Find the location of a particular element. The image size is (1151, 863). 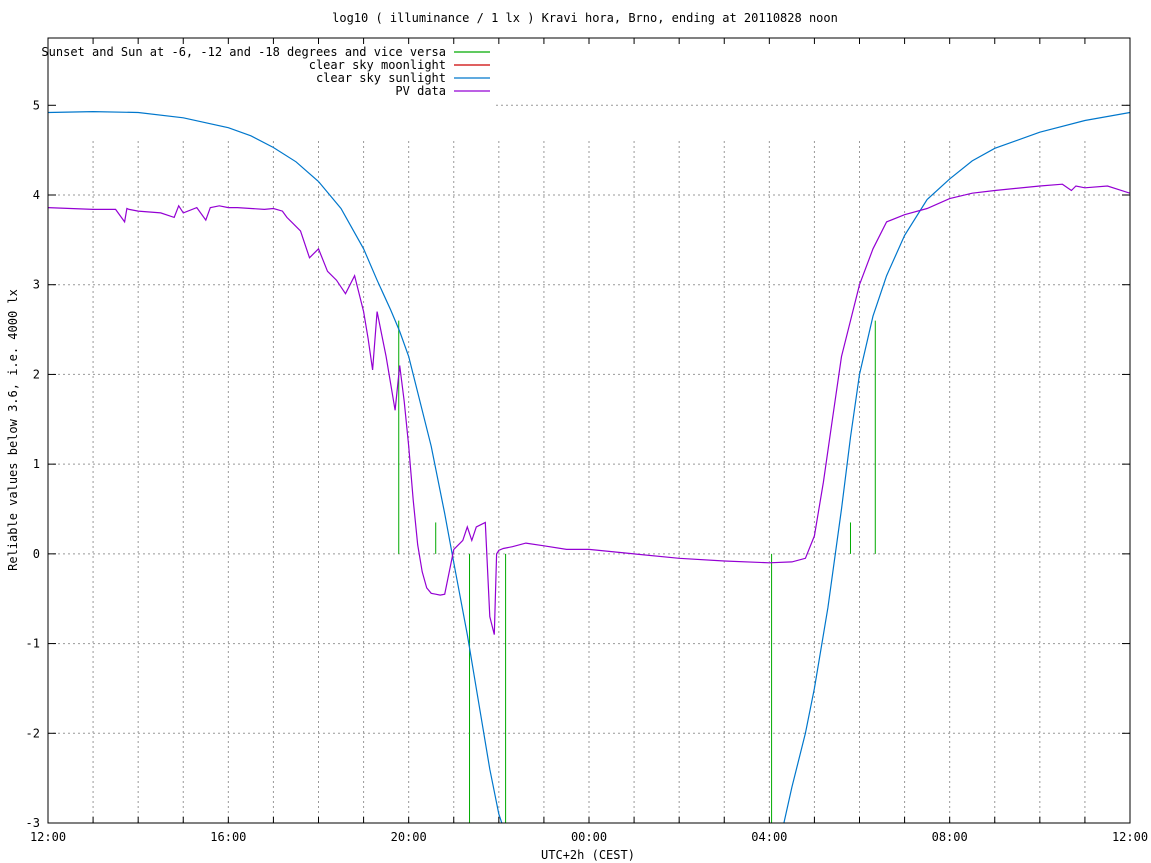

y-tick-label: 1 is located at coordinates (36, 464).